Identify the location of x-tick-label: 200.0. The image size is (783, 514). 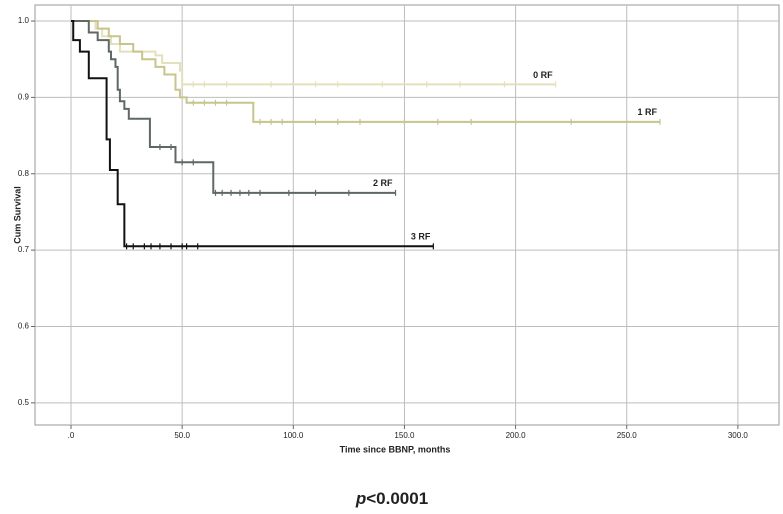
(516, 435).